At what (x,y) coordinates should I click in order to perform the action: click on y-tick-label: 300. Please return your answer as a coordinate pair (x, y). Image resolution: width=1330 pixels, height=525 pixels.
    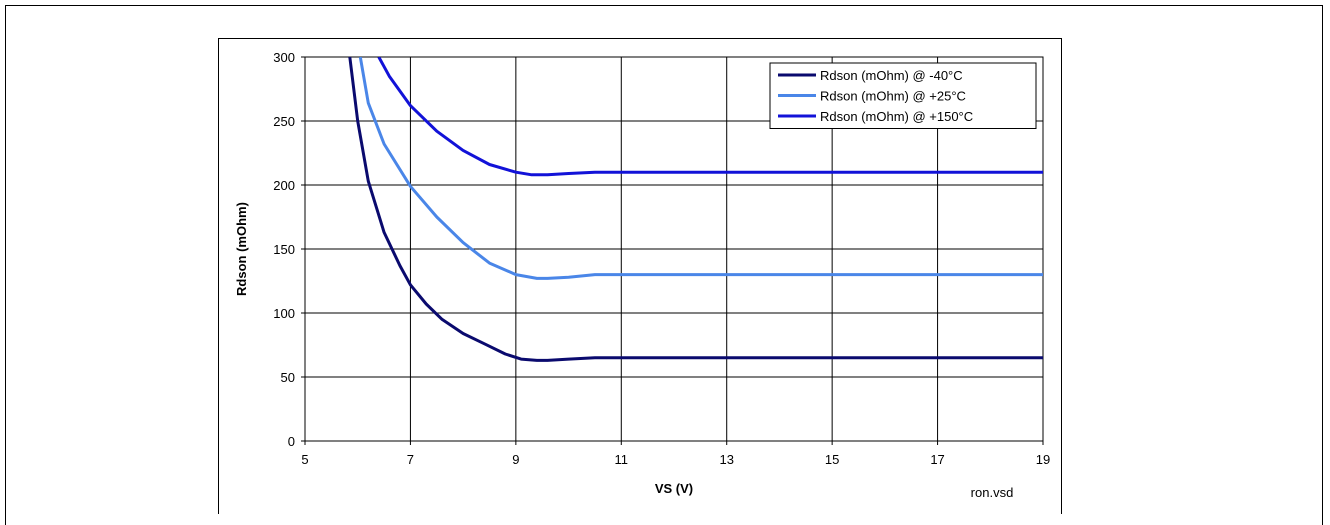
    Looking at the image, I should click on (284, 57).